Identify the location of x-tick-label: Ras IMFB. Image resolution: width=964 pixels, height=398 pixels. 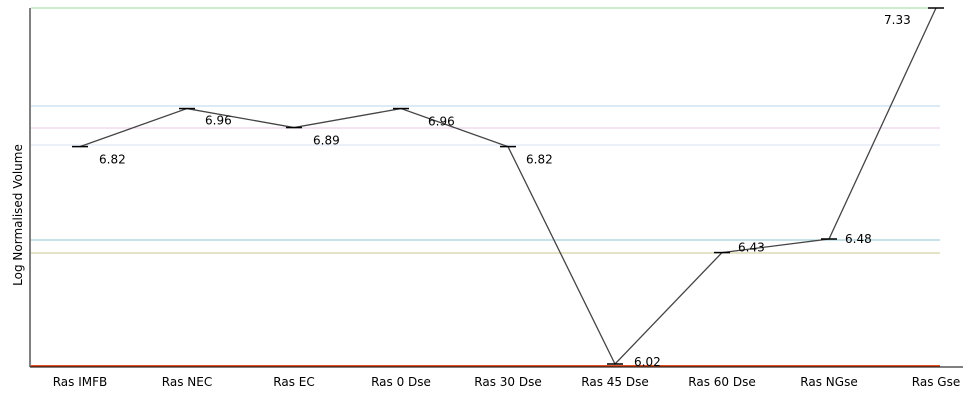
(80, 382).